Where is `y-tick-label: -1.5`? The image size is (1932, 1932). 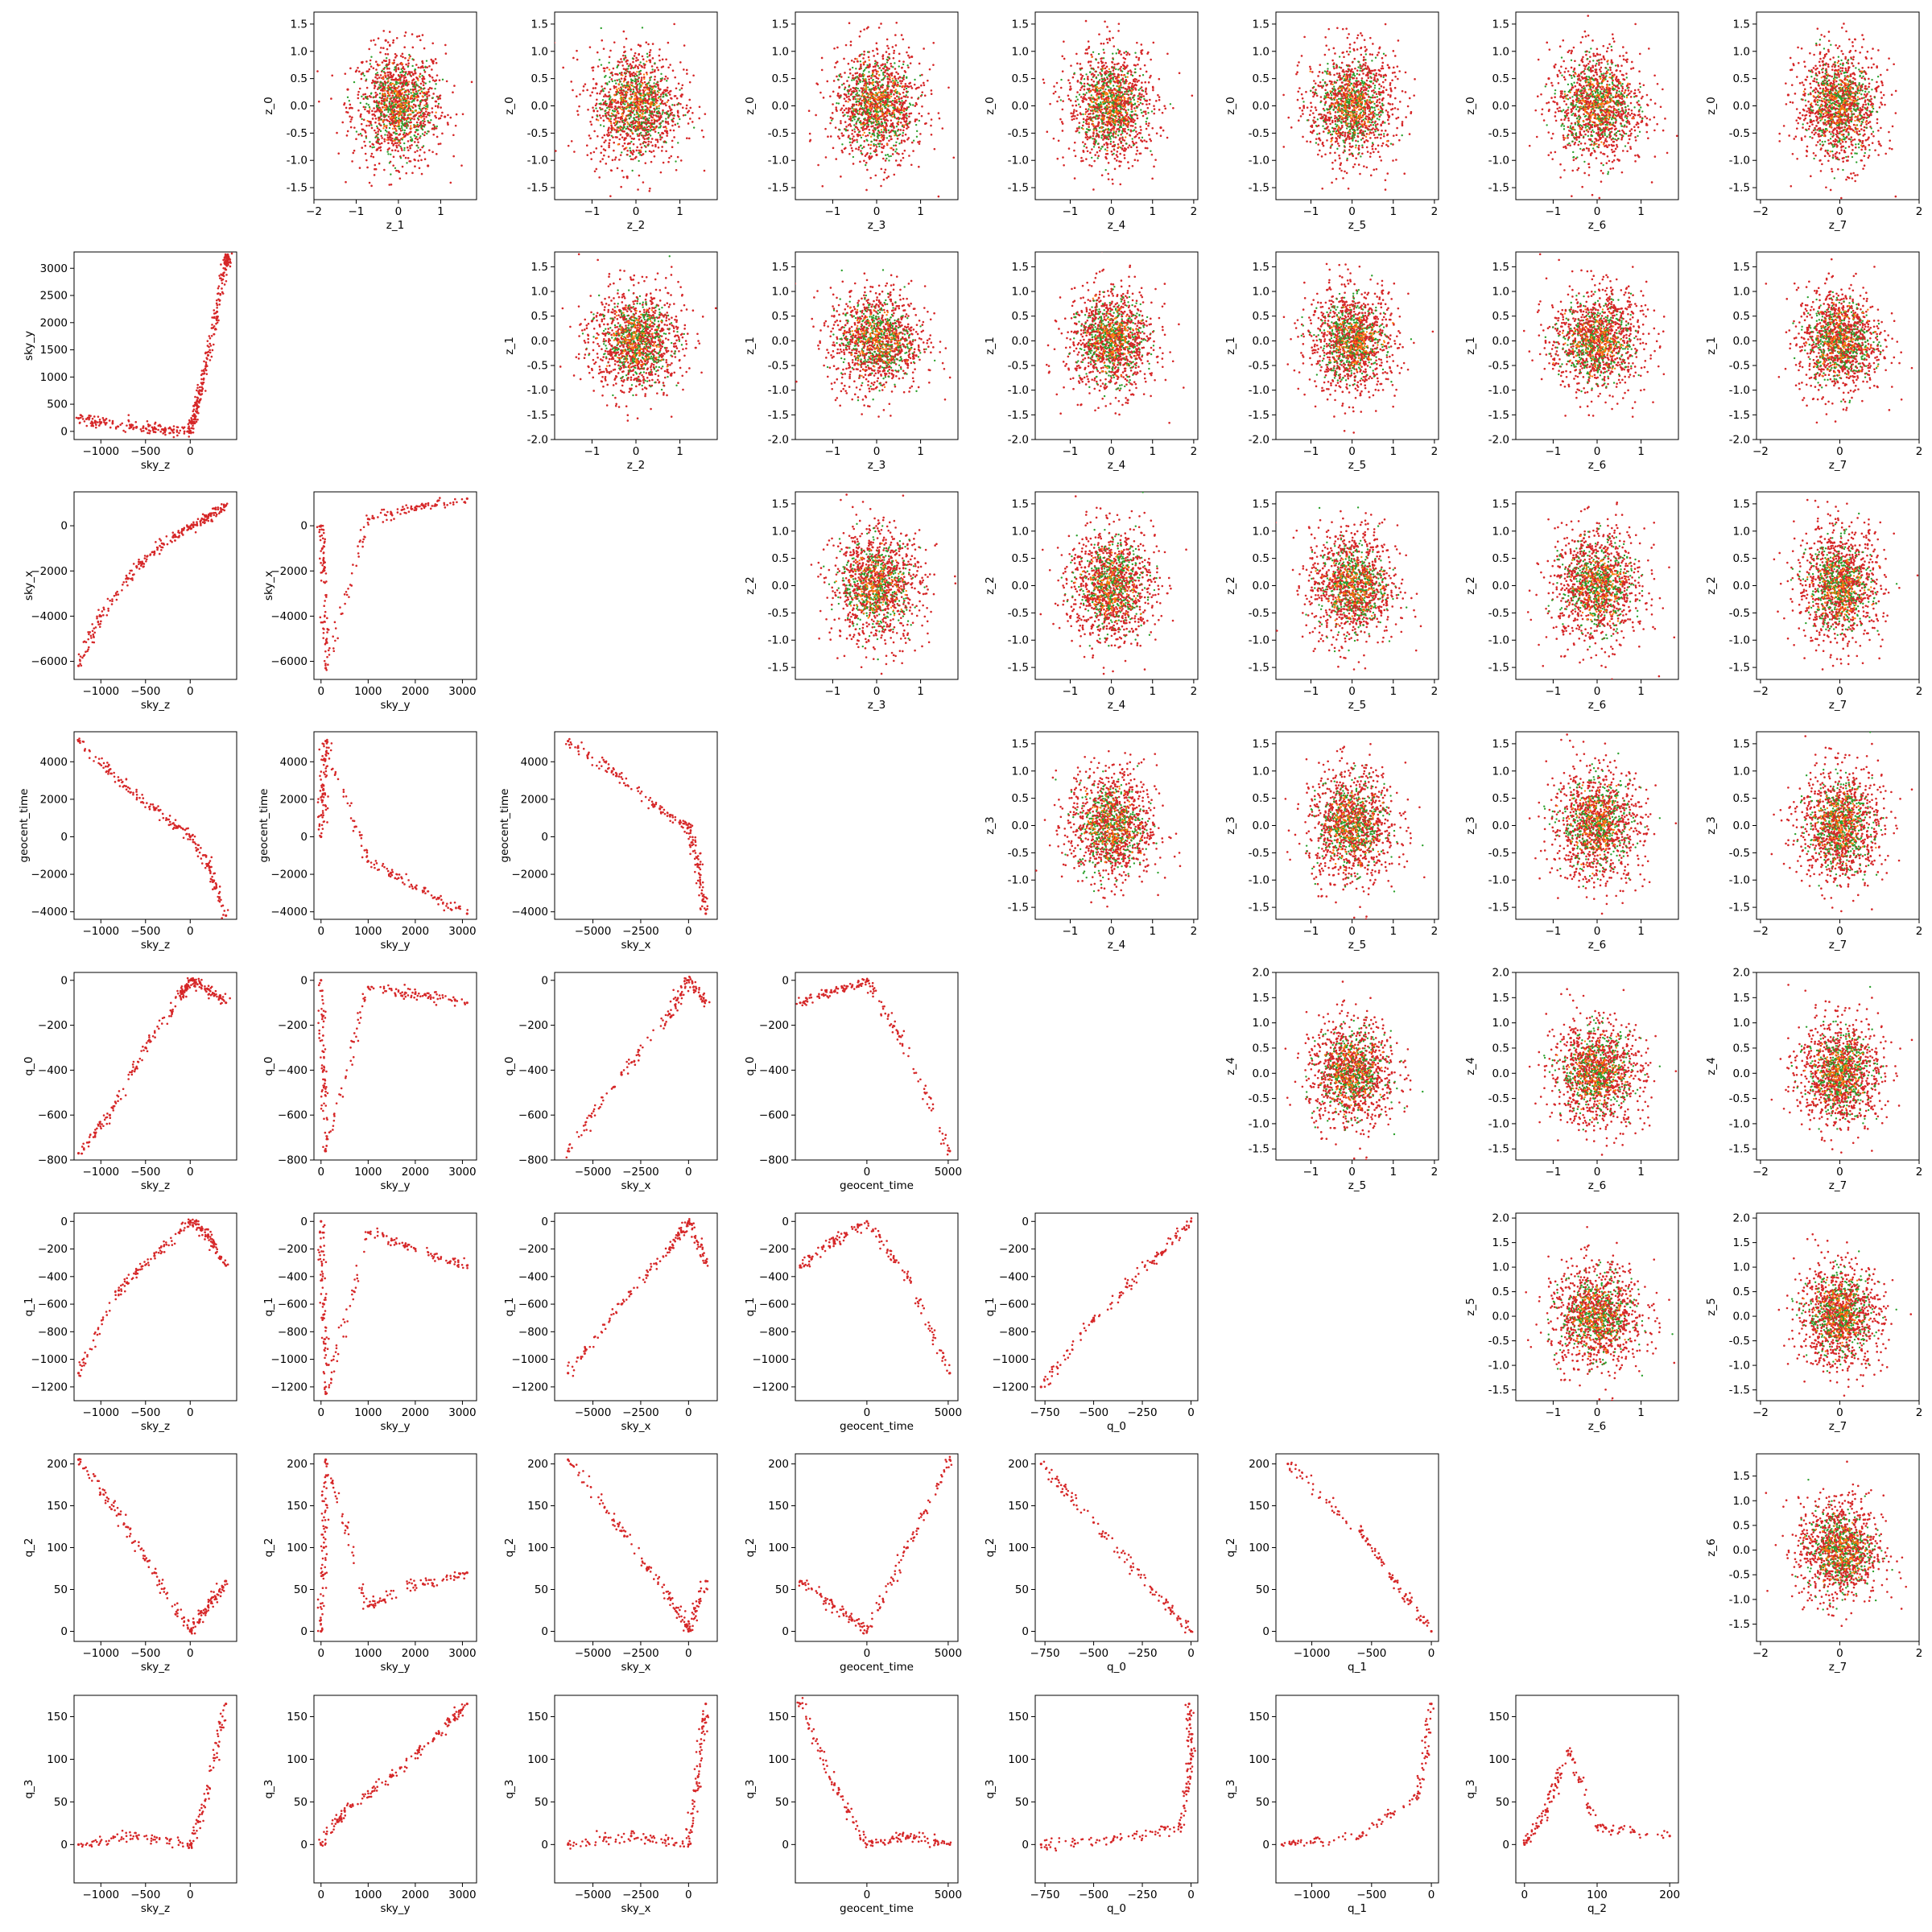
y-tick-label: -1.5 is located at coordinates (297, 188).